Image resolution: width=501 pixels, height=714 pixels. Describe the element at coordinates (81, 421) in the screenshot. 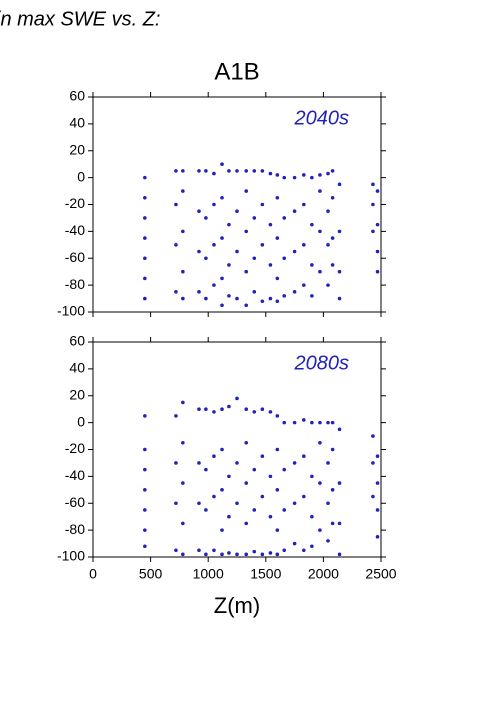

I see `y-tick-label: 0` at that location.